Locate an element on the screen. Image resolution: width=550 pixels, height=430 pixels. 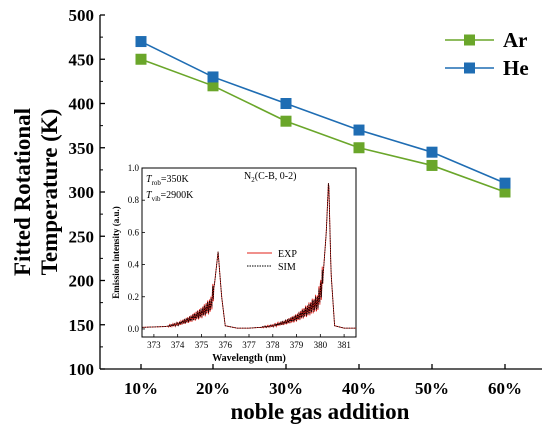
inset-legend-label-exp: EXP is located at coordinates (287, 254).